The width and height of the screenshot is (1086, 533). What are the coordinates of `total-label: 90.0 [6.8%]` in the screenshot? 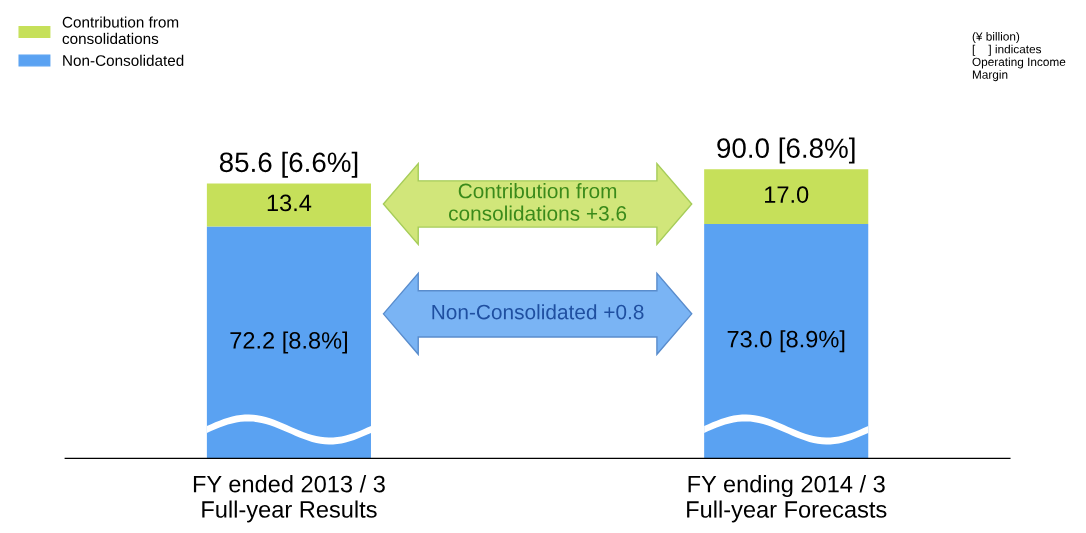 It's located at (786, 150).